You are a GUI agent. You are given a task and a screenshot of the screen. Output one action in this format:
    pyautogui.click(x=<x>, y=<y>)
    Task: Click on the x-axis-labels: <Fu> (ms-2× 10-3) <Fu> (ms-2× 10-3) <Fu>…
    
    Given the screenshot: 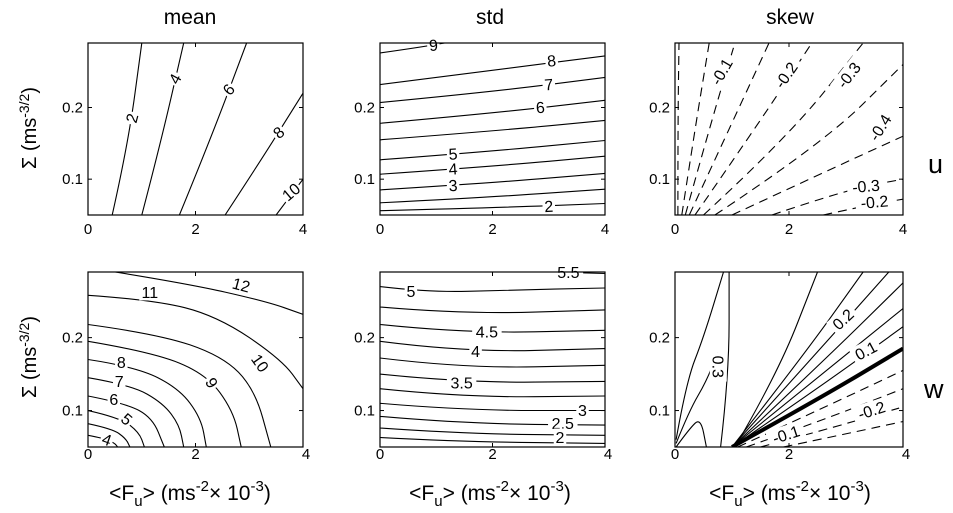 What is the action you would take?
    pyautogui.click(x=490, y=494)
    